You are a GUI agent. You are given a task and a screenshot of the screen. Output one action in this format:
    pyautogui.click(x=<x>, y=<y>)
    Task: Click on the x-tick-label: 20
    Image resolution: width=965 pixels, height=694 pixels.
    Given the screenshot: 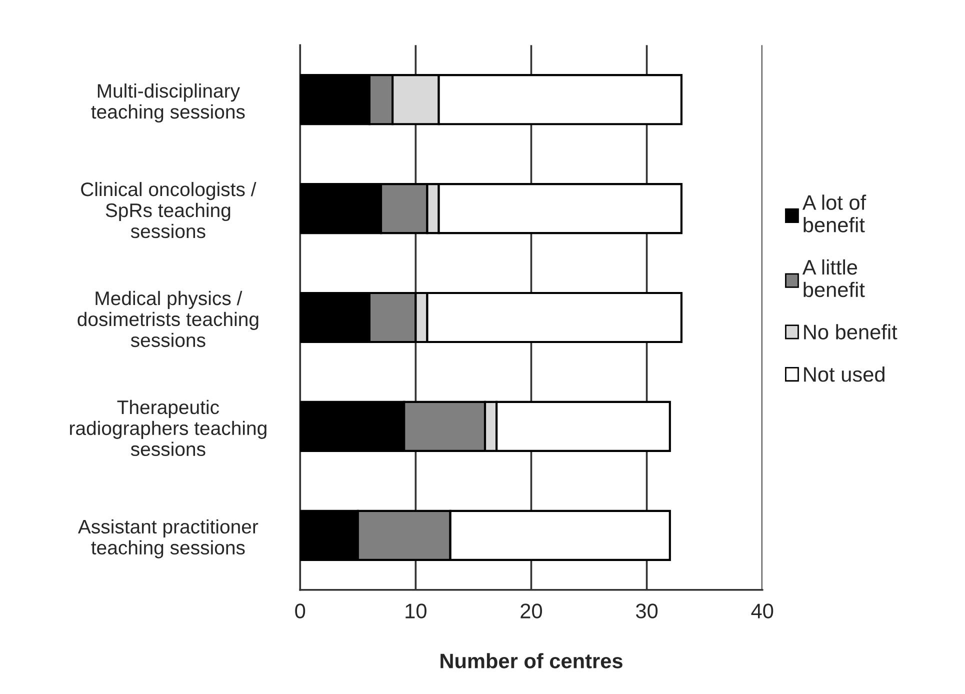 What is the action you would take?
    pyautogui.click(x=531, y=611)
    